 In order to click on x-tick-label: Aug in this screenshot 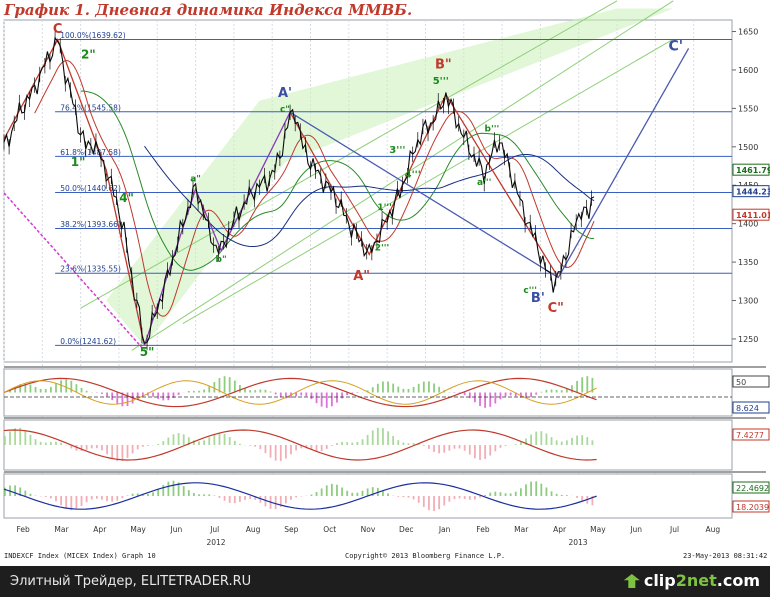, I will do `click(253, 529)`.